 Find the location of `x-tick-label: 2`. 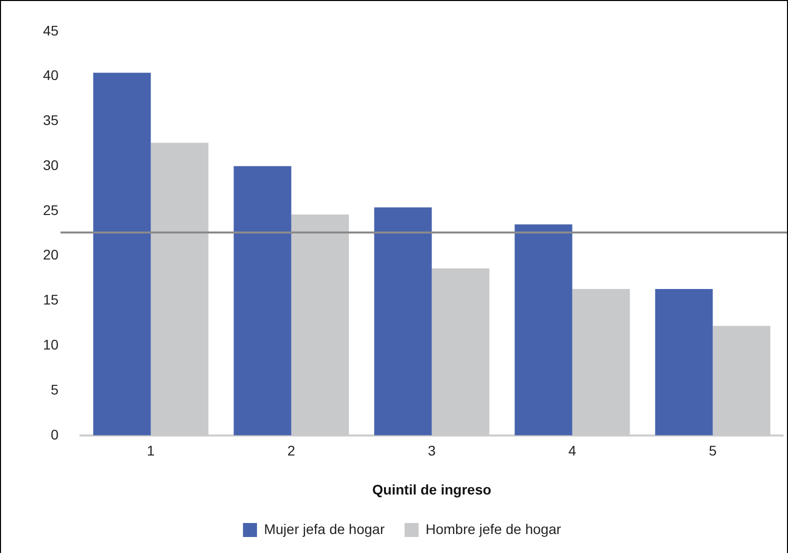

x-tick-label: 2 is located at coordinates (291, 450).